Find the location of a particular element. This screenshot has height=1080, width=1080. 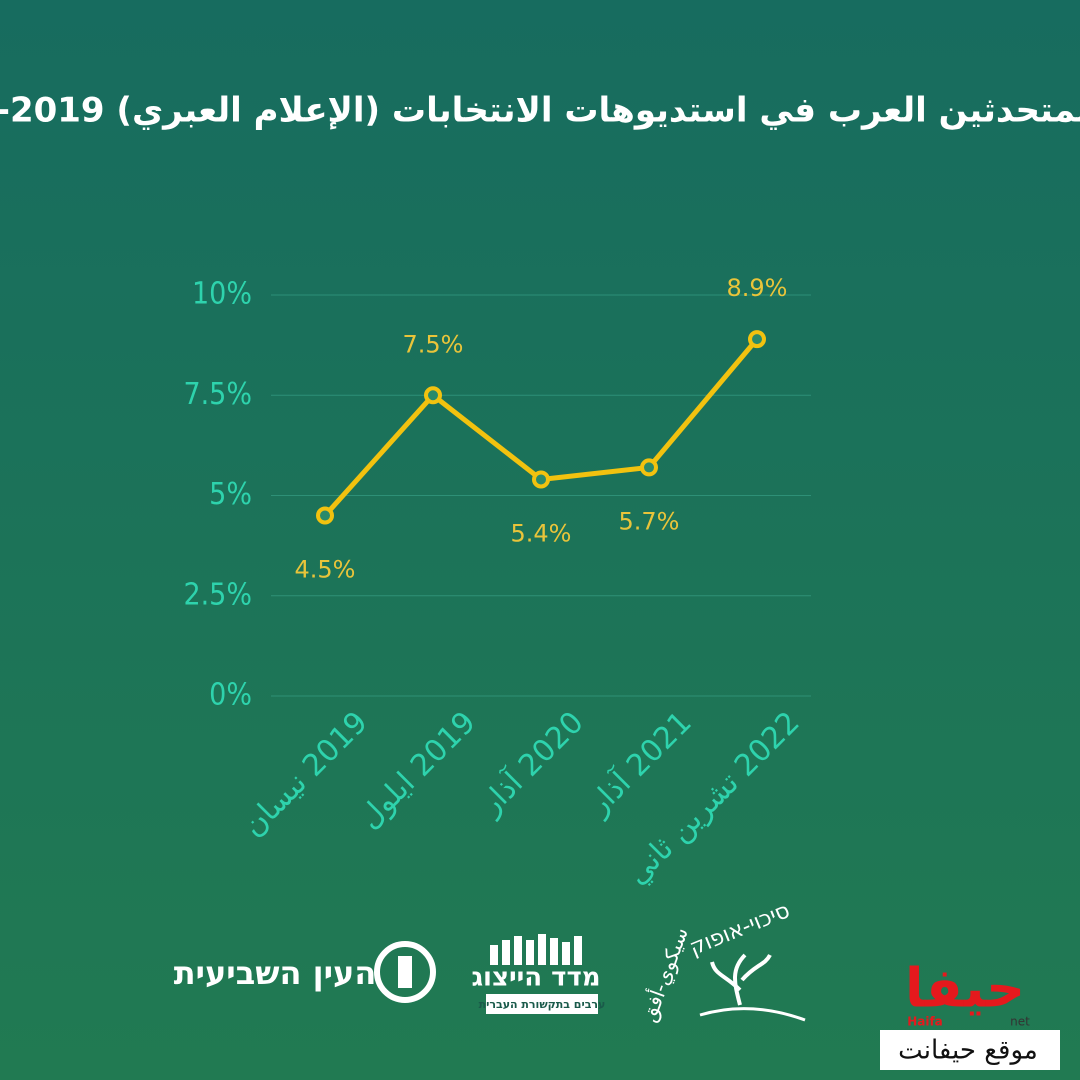

value-label: 8.9% is located at coordinates (757, 288).